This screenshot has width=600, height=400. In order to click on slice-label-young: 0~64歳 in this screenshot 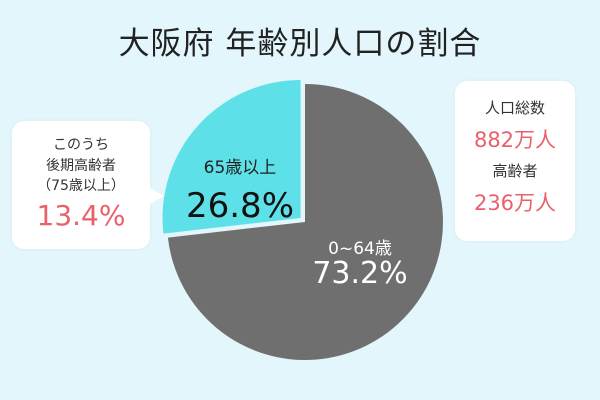, I will do `click(360, 249)`.